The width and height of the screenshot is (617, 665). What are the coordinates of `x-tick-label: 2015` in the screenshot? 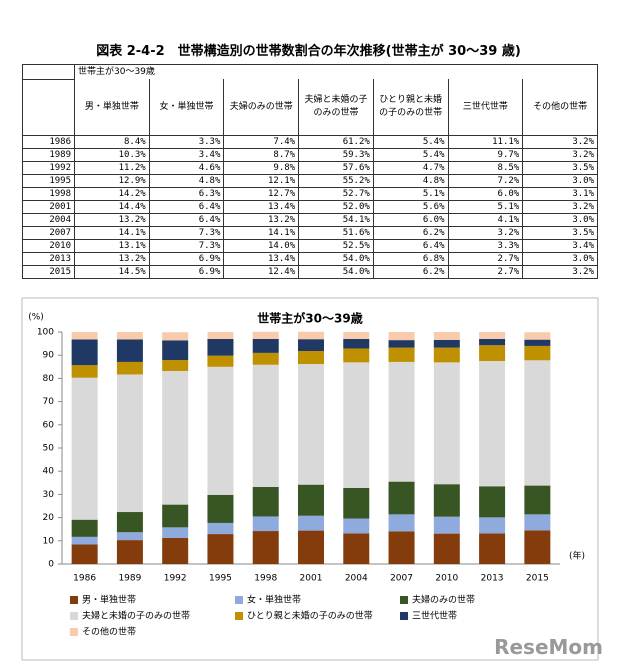 It's located at (537, 579).